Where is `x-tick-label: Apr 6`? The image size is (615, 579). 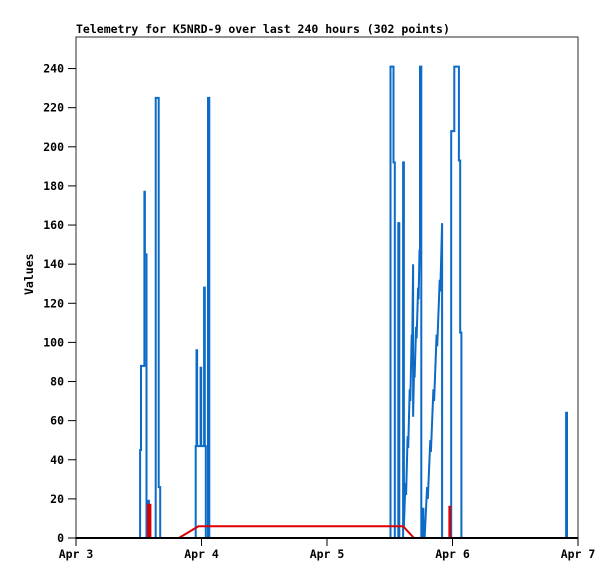
x-tick-label: Apr 6 is located at coordinates (452, 554).